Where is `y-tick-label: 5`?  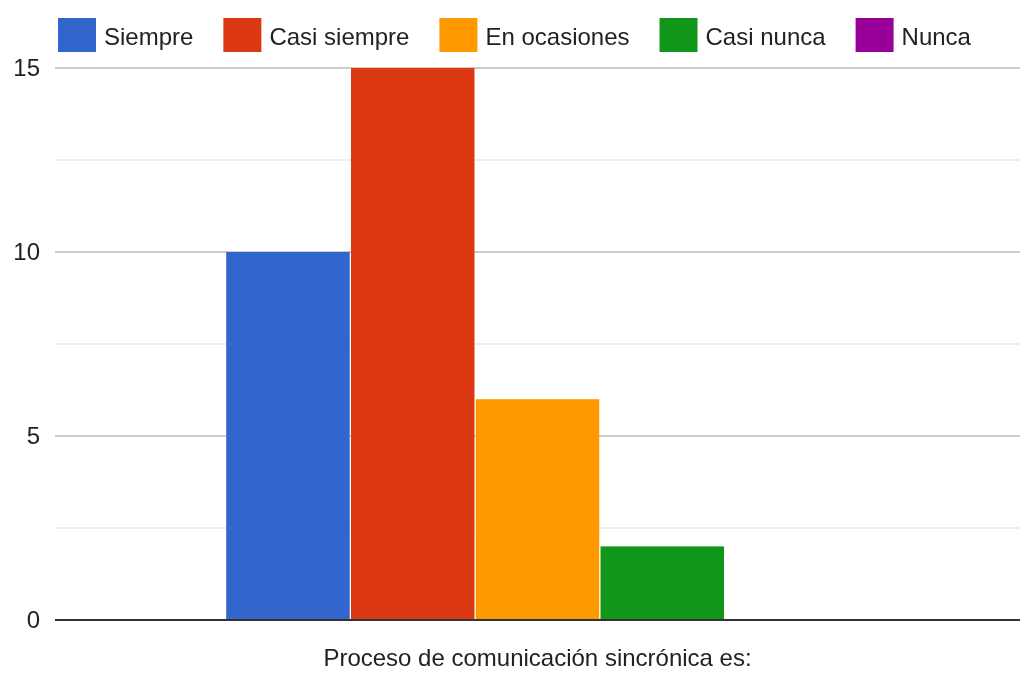
y-tick-label: 5 is located at coordinates (33, 436).